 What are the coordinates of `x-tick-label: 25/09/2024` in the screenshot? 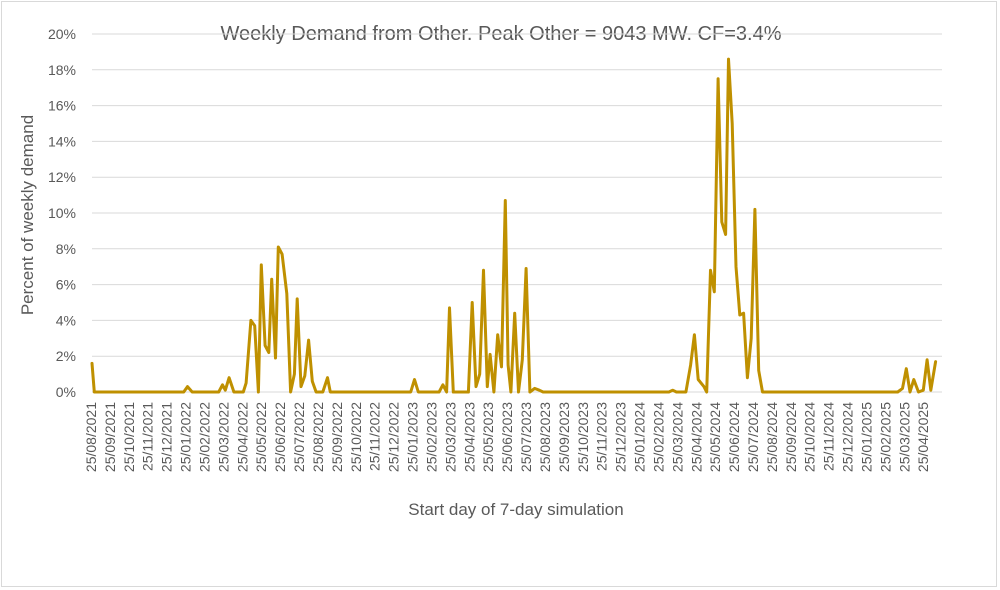 It's located at (791, 437).